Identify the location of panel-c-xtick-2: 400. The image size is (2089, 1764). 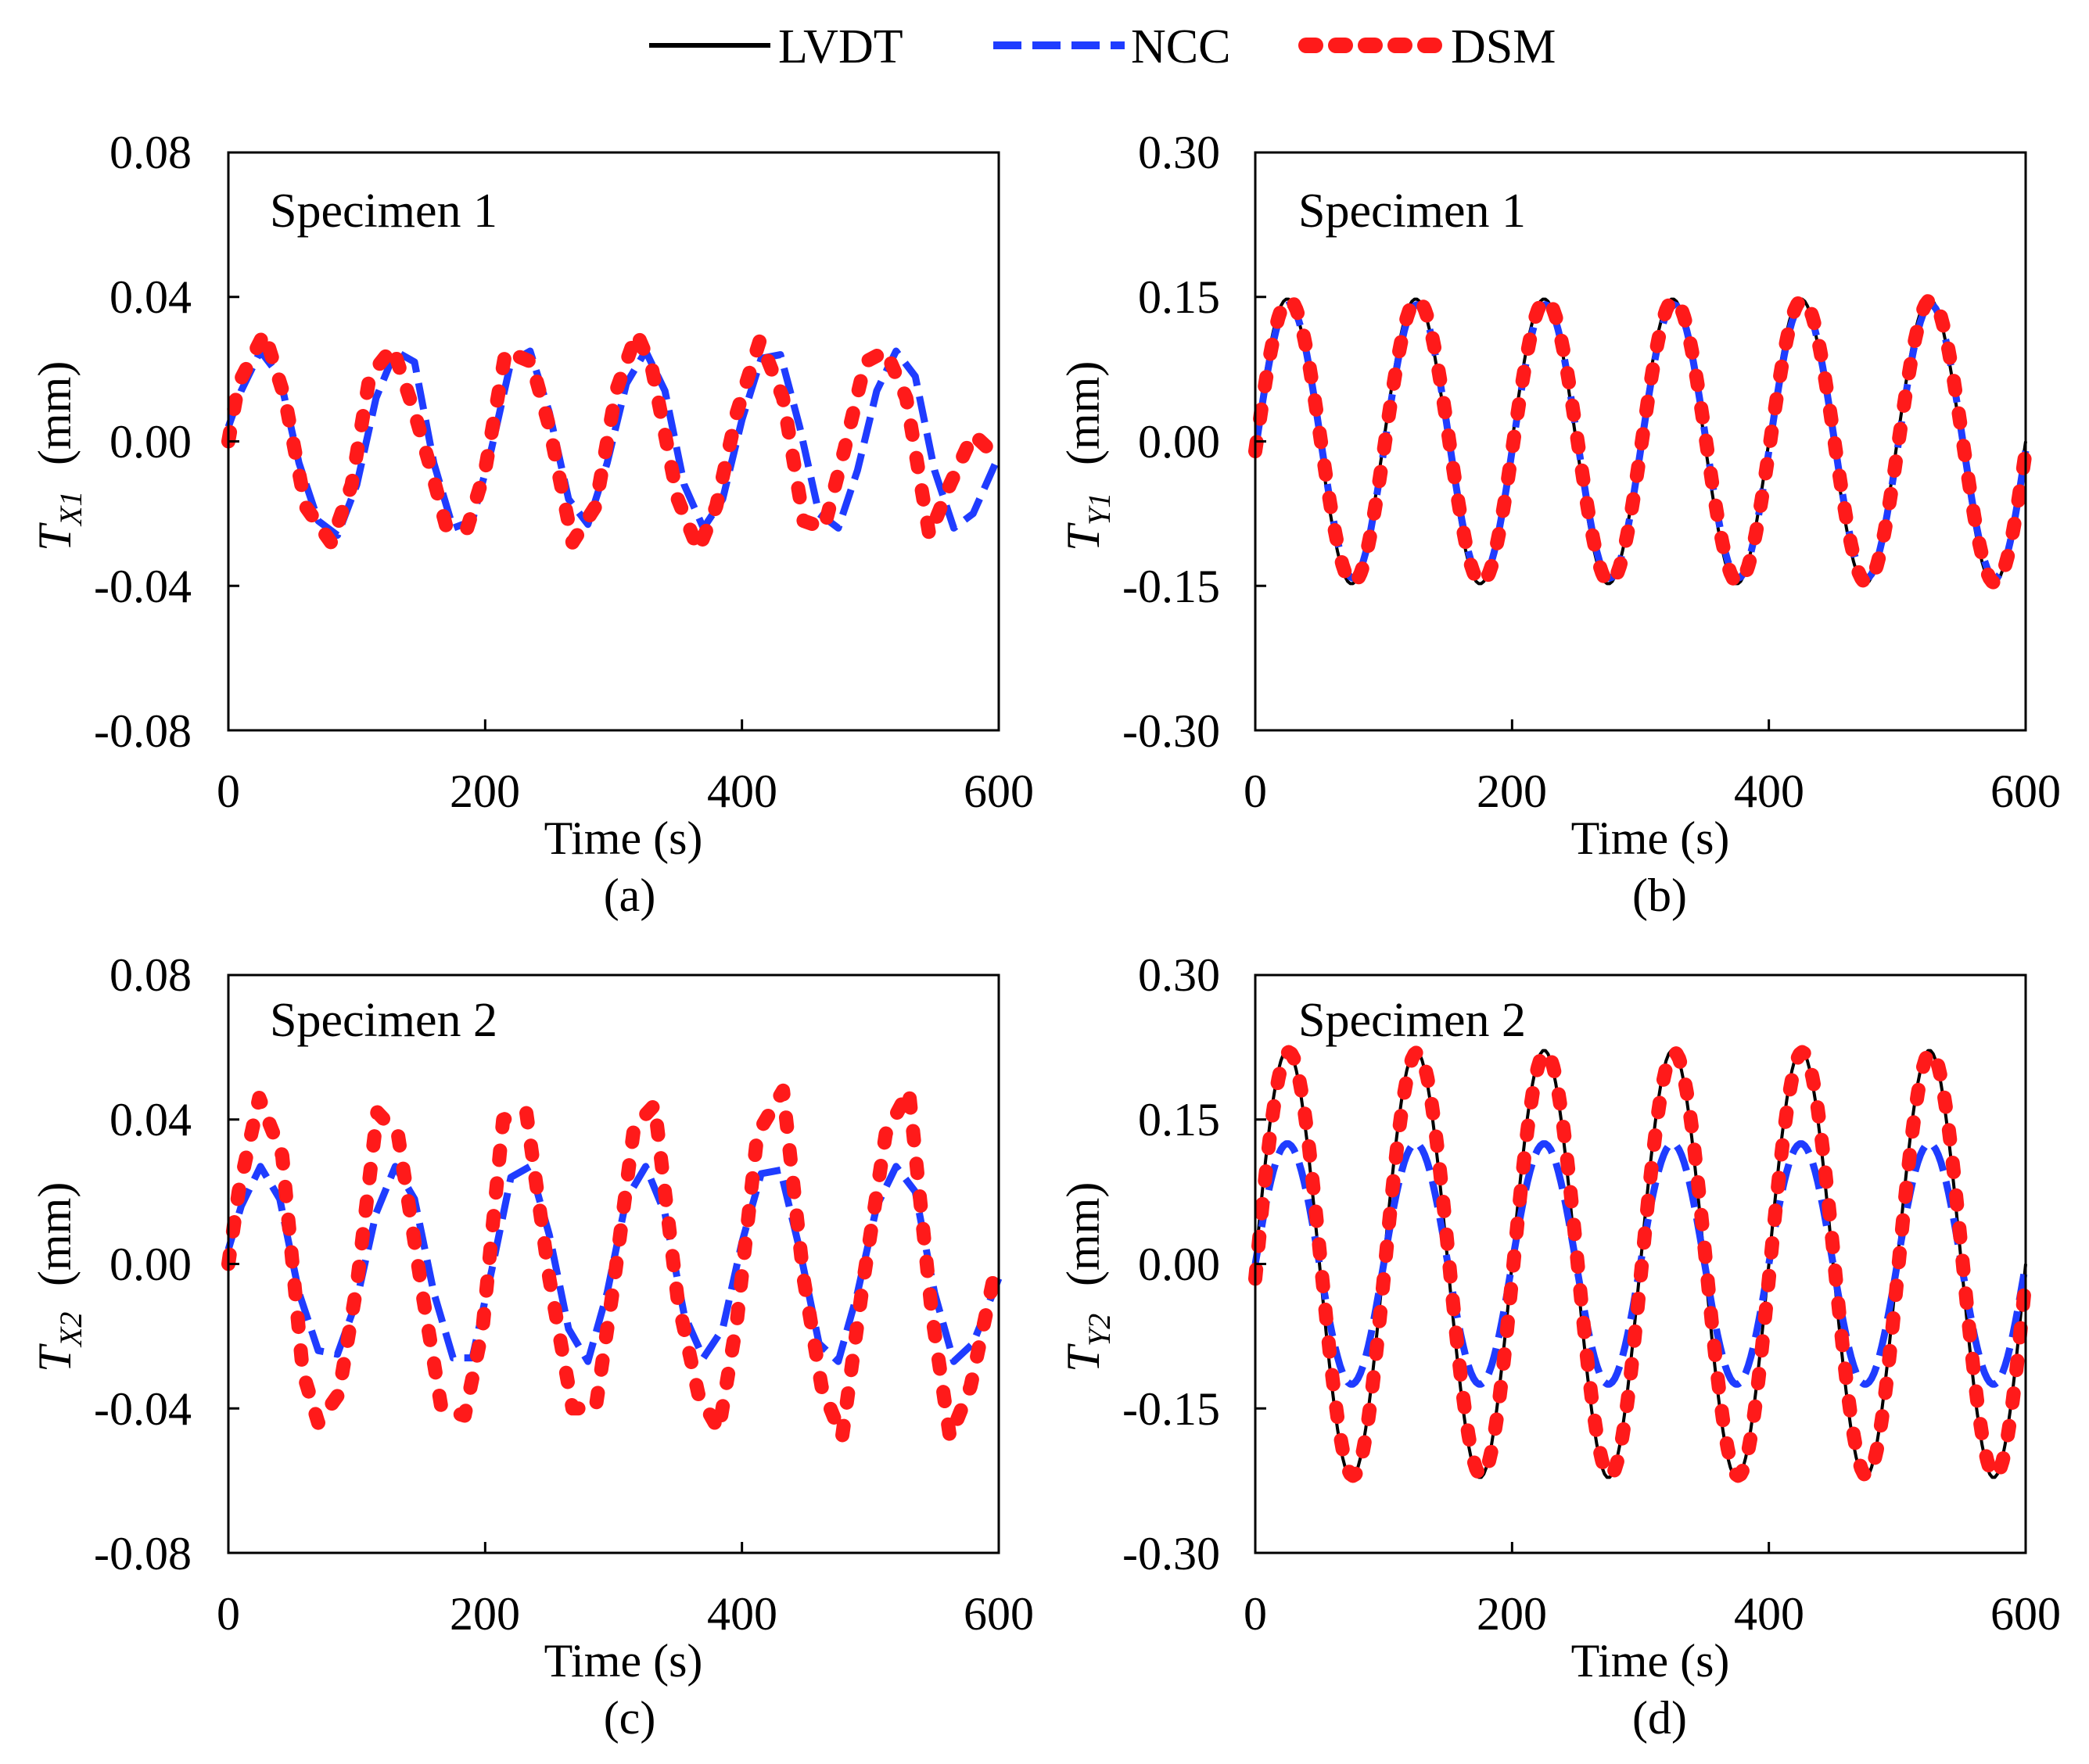
(742, 1614).